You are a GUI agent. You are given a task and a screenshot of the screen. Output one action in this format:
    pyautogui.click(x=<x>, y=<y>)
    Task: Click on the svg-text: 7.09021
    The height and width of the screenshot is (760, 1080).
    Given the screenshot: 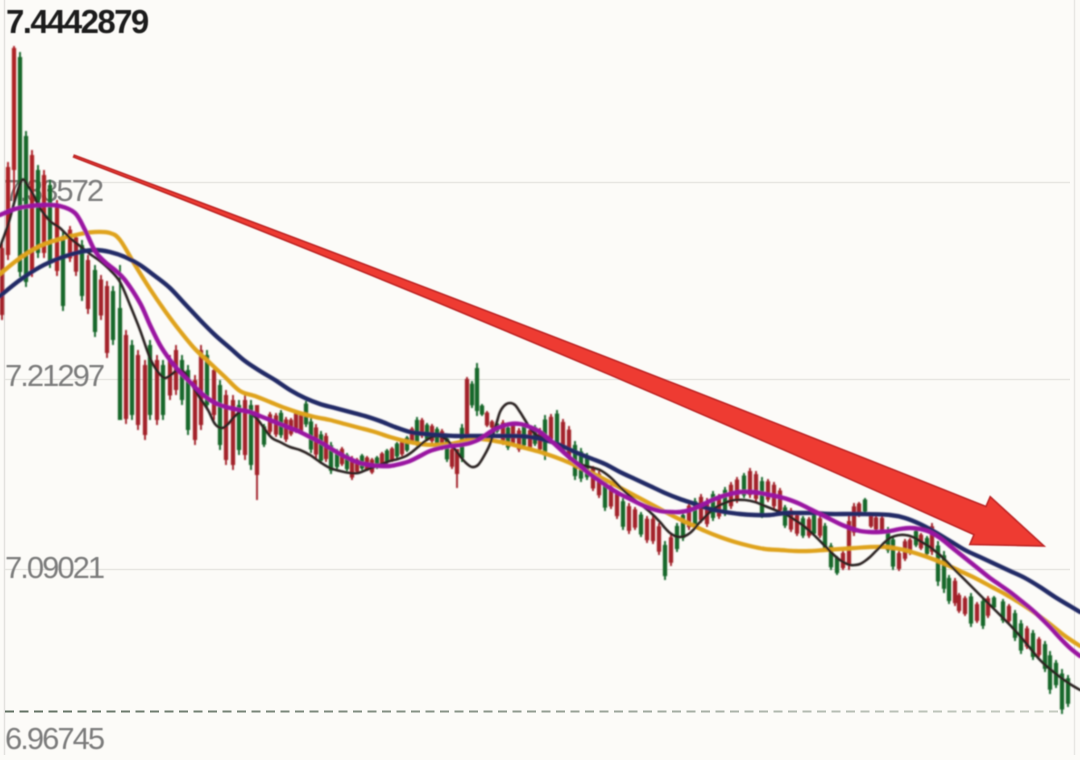 What is the action you would take?
    pyautogui.click(x=54, y=567)
    